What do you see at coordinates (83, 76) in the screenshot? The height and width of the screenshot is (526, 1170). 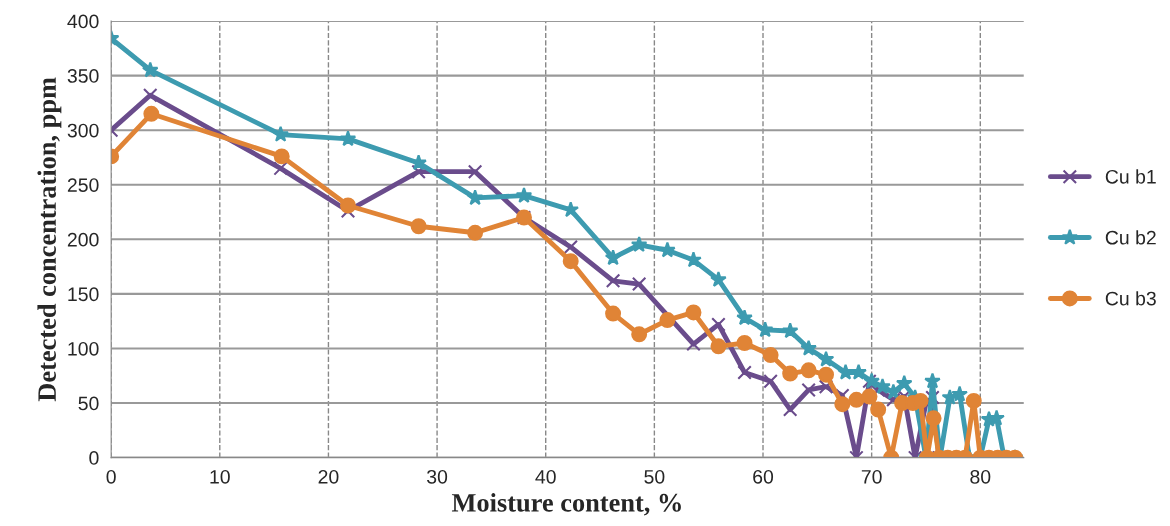 I see `y-tick-label: 350` at bounding box center [83, 76].